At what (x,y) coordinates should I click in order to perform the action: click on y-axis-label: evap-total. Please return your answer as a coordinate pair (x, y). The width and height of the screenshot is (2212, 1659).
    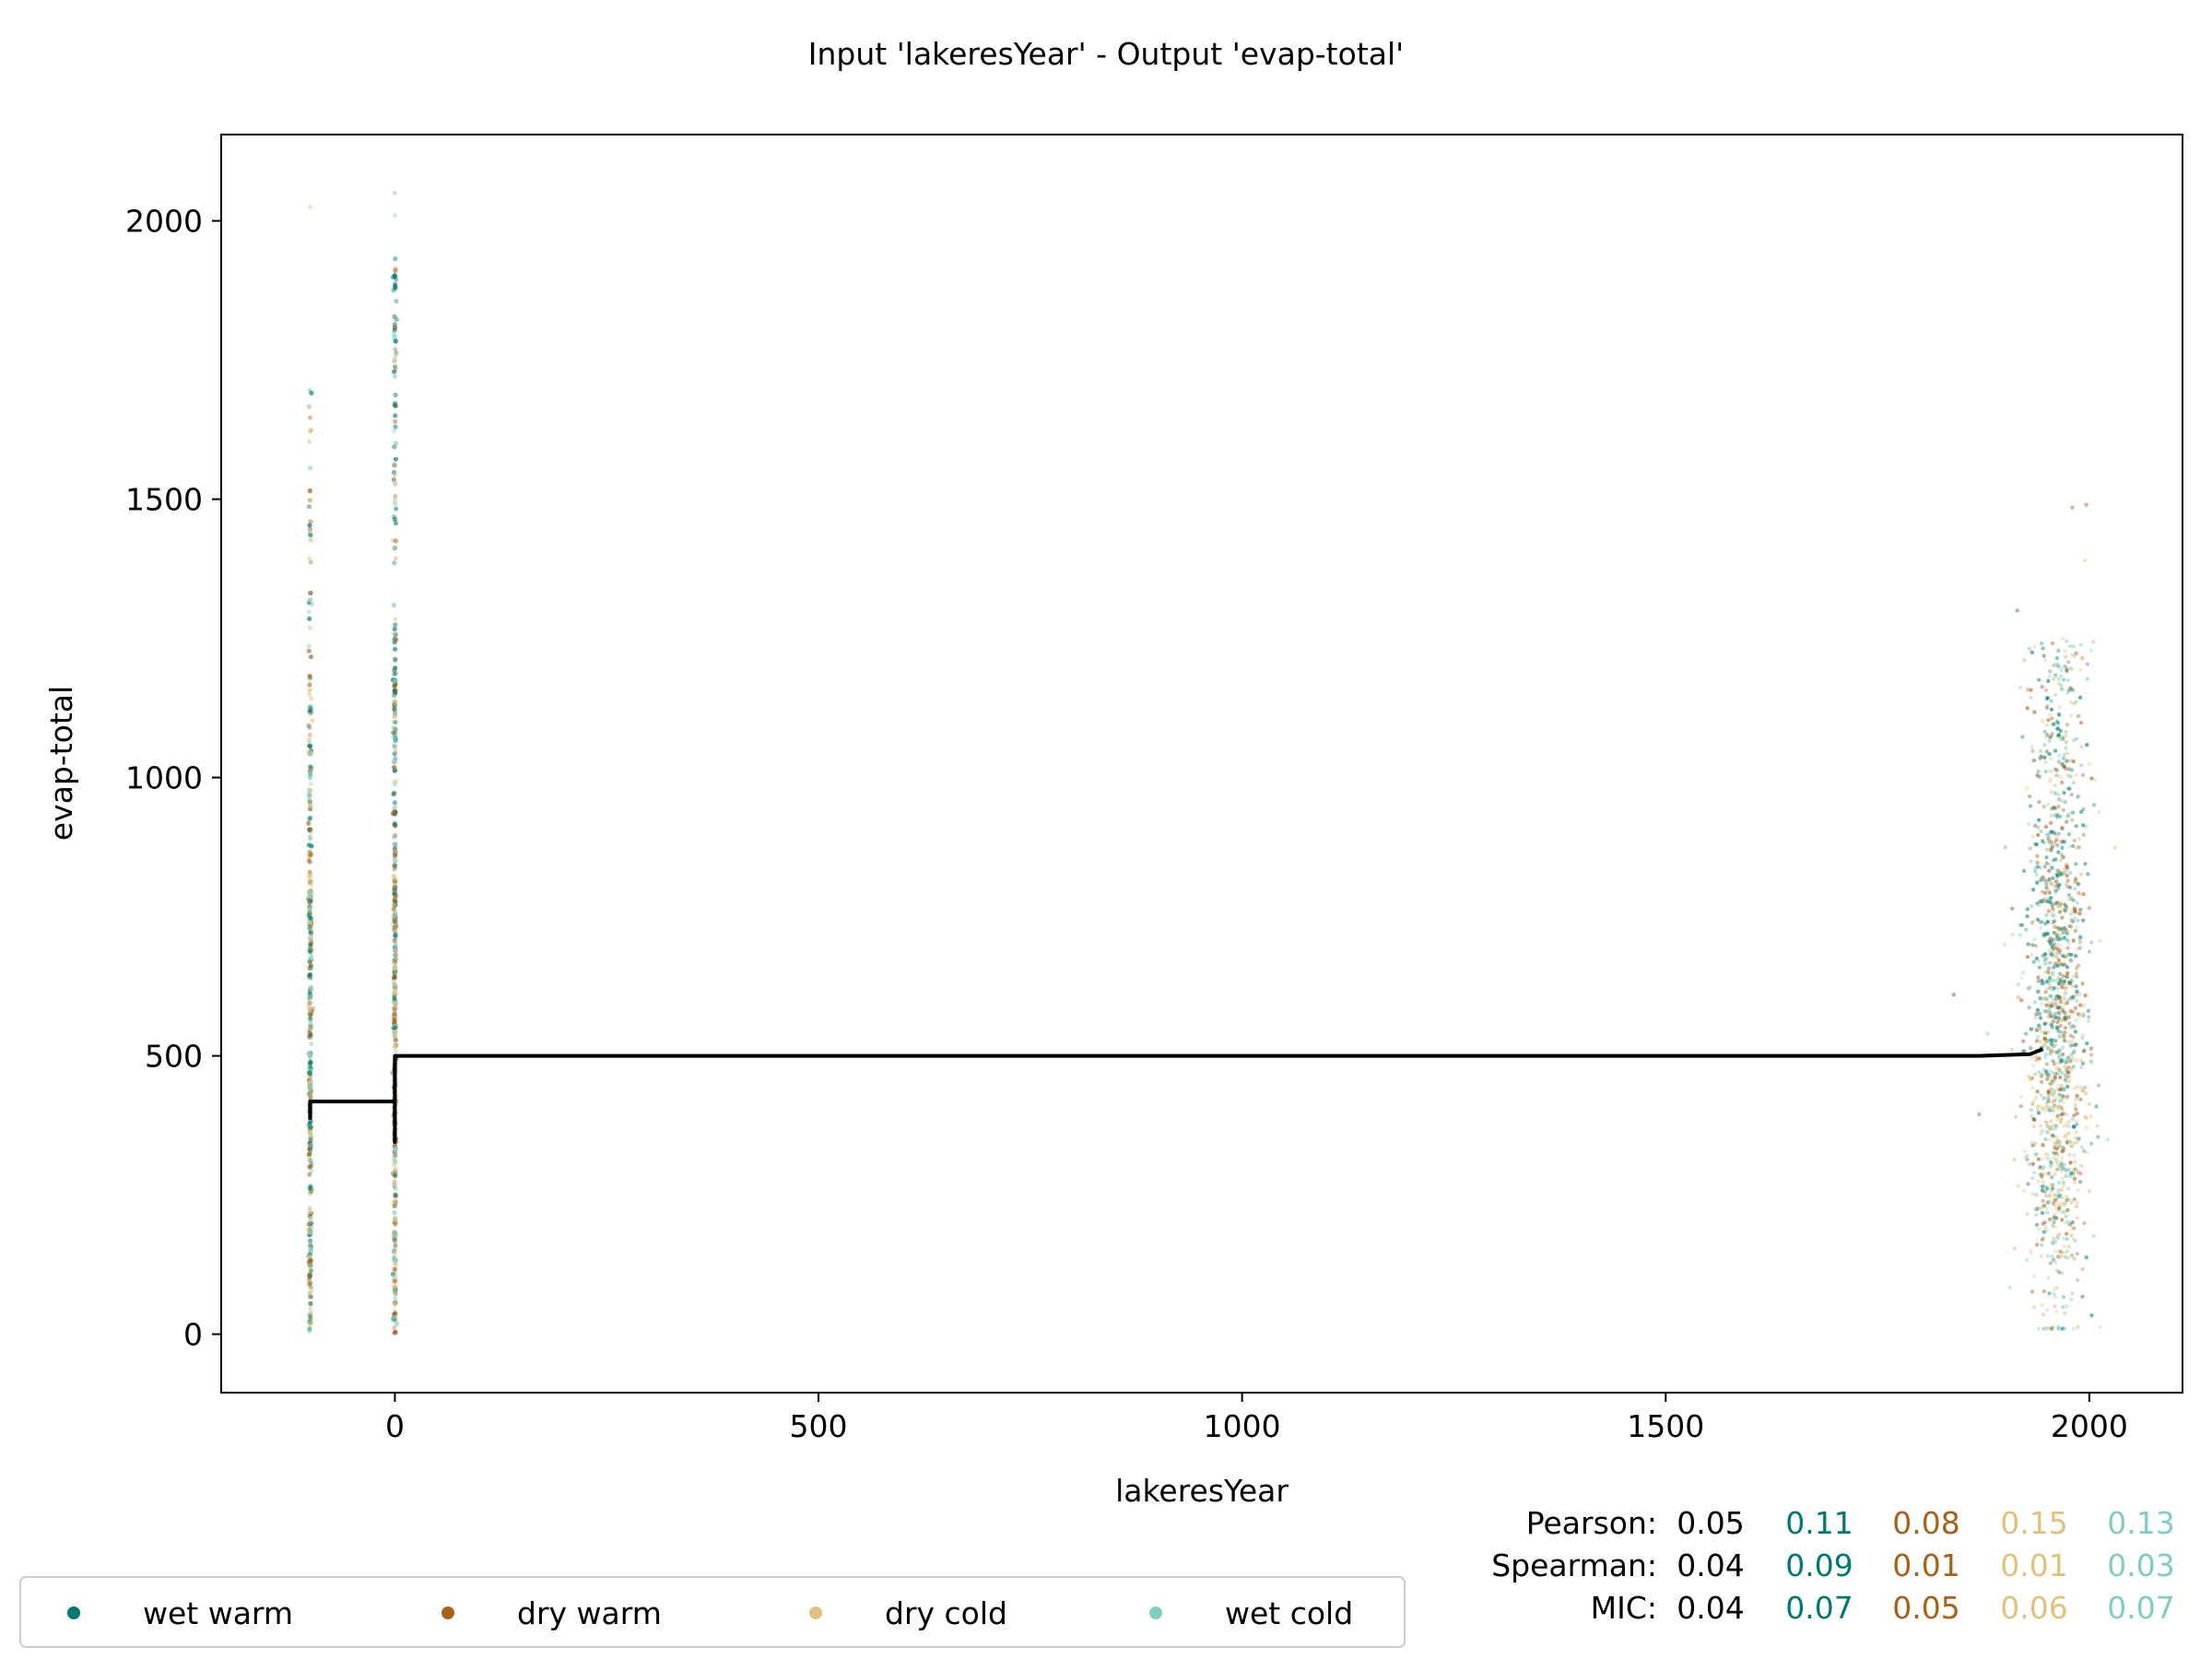
    Looking at the image, I should click on (61, 763).